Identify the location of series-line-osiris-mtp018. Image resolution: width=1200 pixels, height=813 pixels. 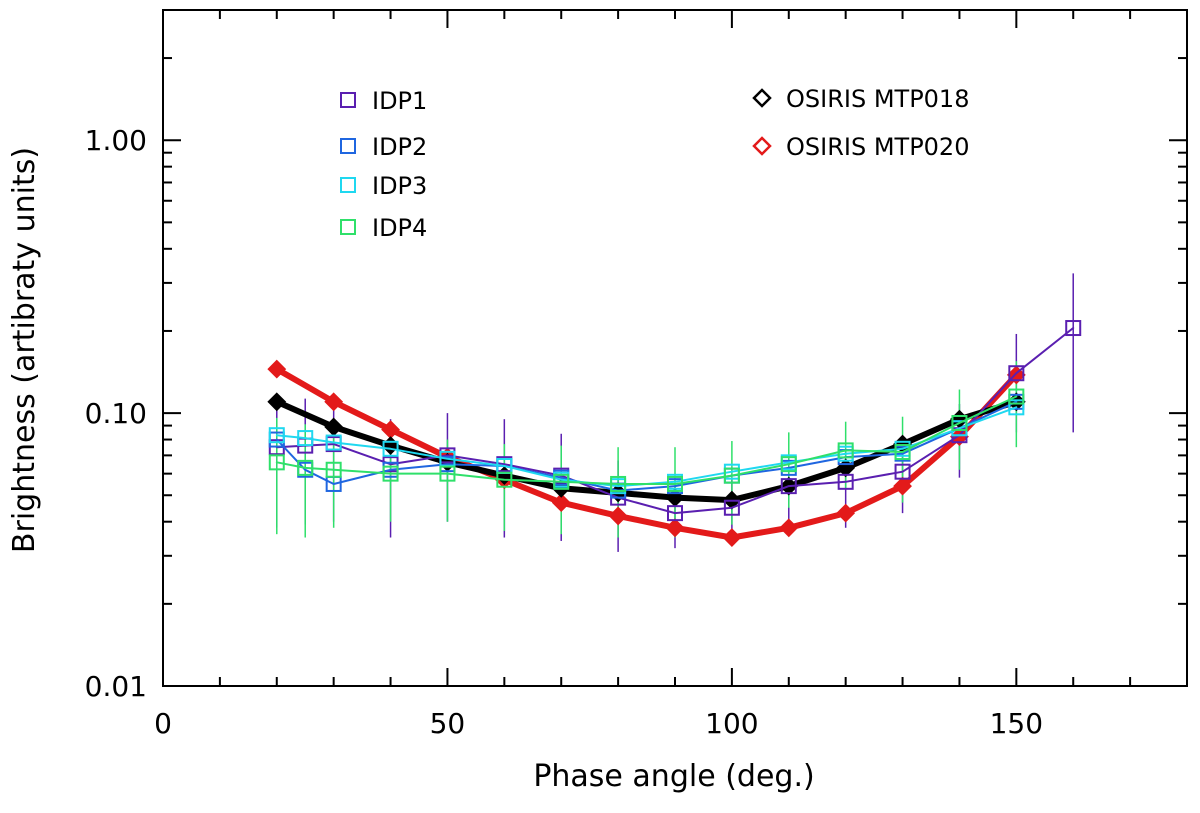
(646, 451).